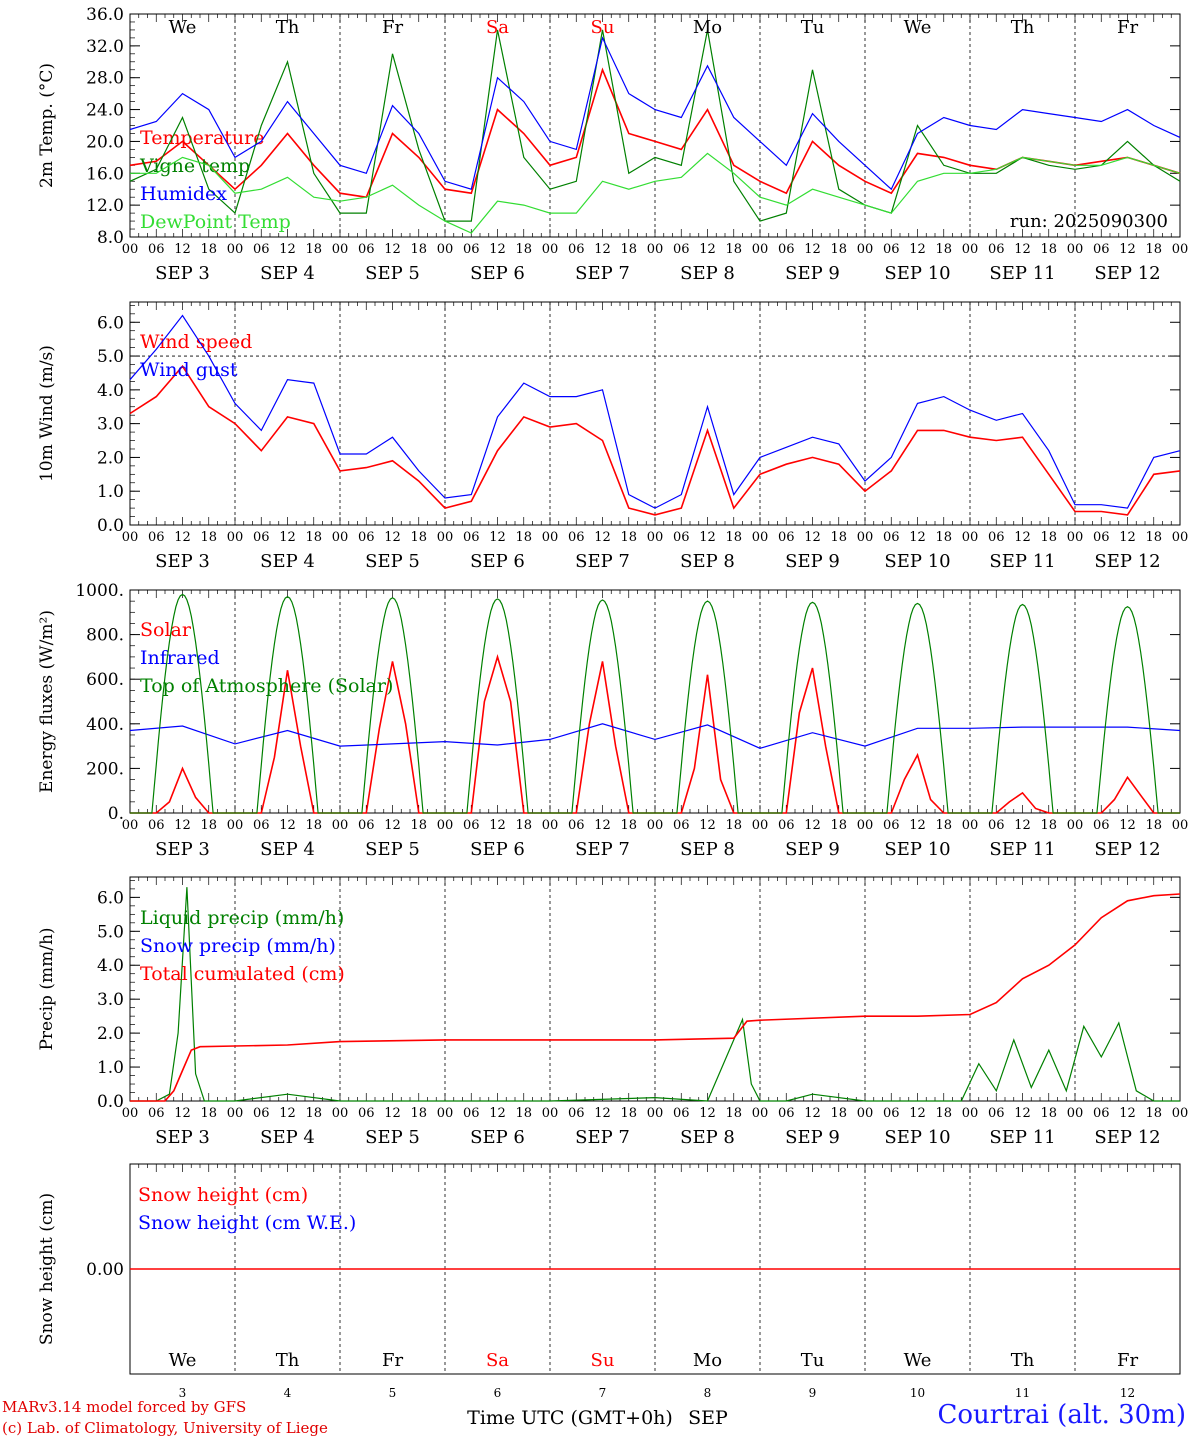 Image resolution: width=1194 pixels, height=1440 pixels. Describe the element at coordinates (196, 342) in the screenshot. I see `legend-entry: Wind speed` at that location.